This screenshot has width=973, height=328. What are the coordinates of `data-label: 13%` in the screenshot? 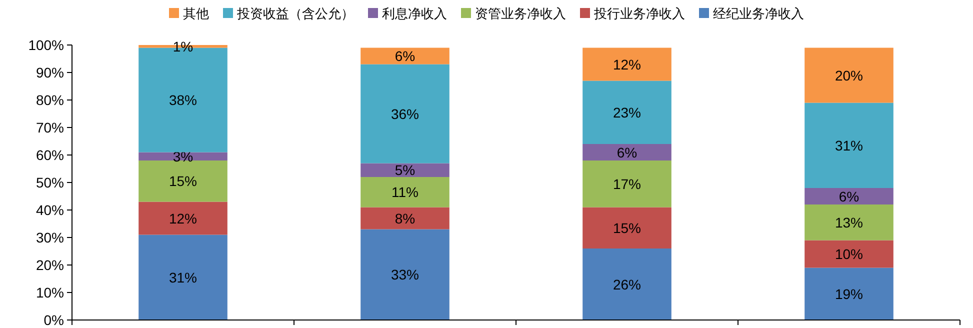 It's located at (849, 222).